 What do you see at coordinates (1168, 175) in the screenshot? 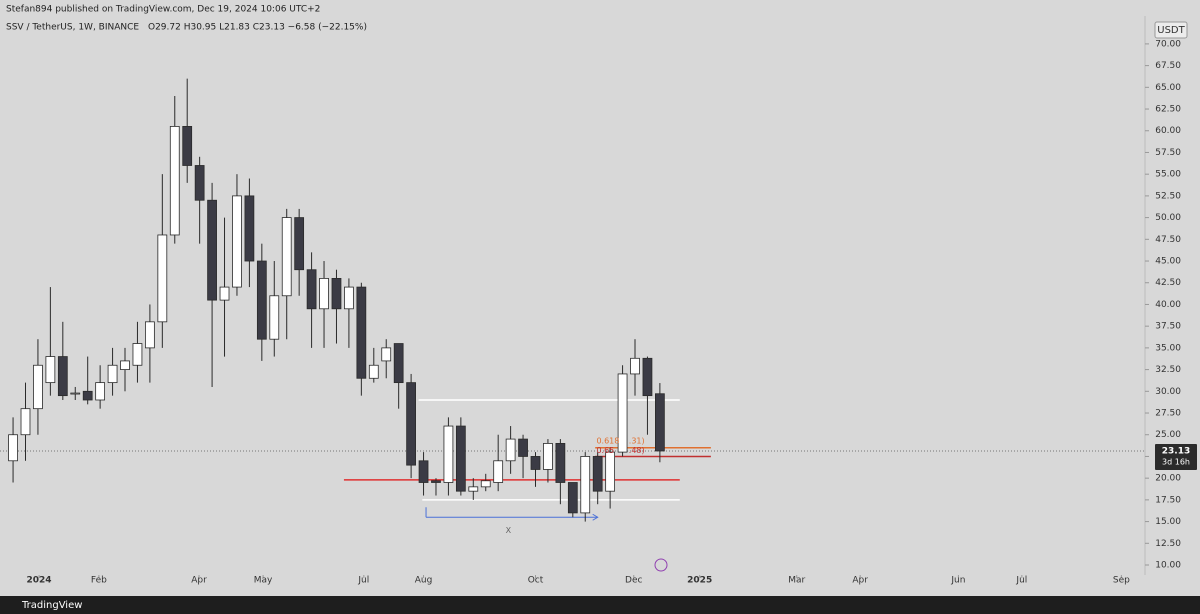
I see `y-tick-label: 55.00` at bounding box center [1168, 175].